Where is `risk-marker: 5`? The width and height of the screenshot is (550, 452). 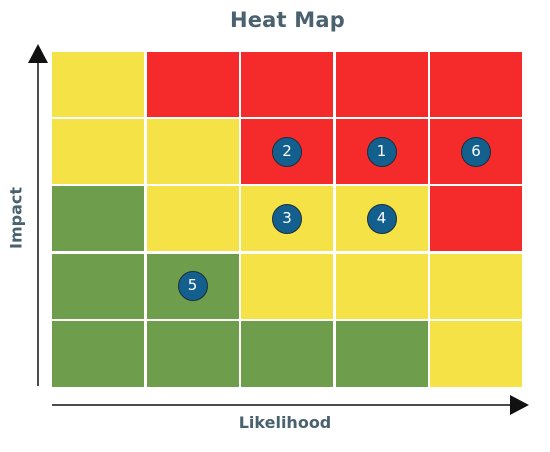 risk-marker: 5 is located at coordinates (192, 286).